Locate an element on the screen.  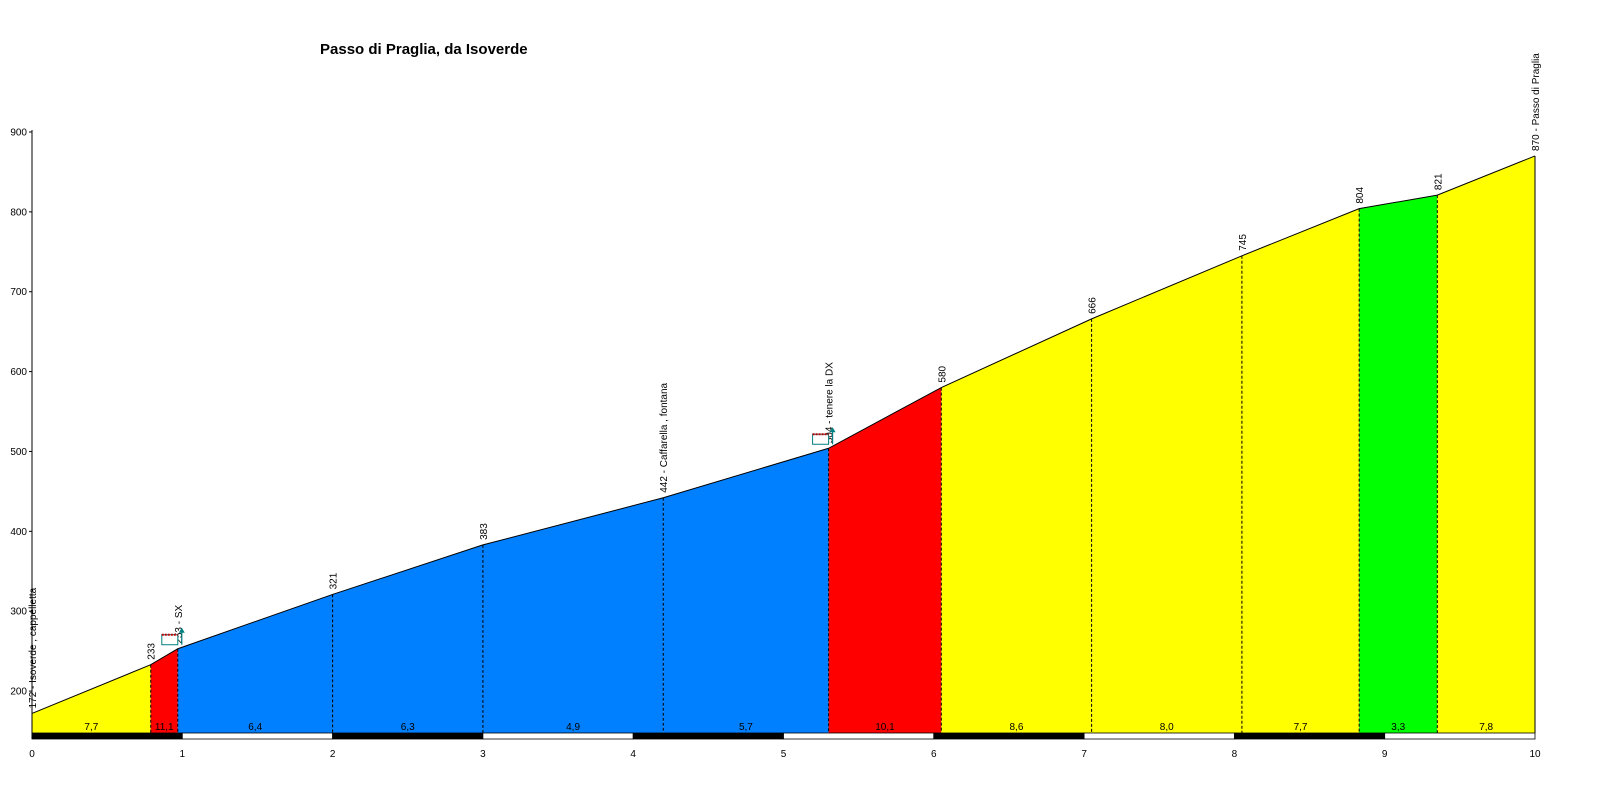
grade-label: 11,1 is located at coordinates (164, 727).